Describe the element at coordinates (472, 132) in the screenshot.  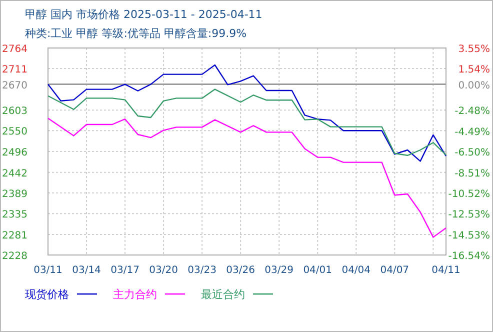
I see `y2-tick-label: -4.49%` at that location.